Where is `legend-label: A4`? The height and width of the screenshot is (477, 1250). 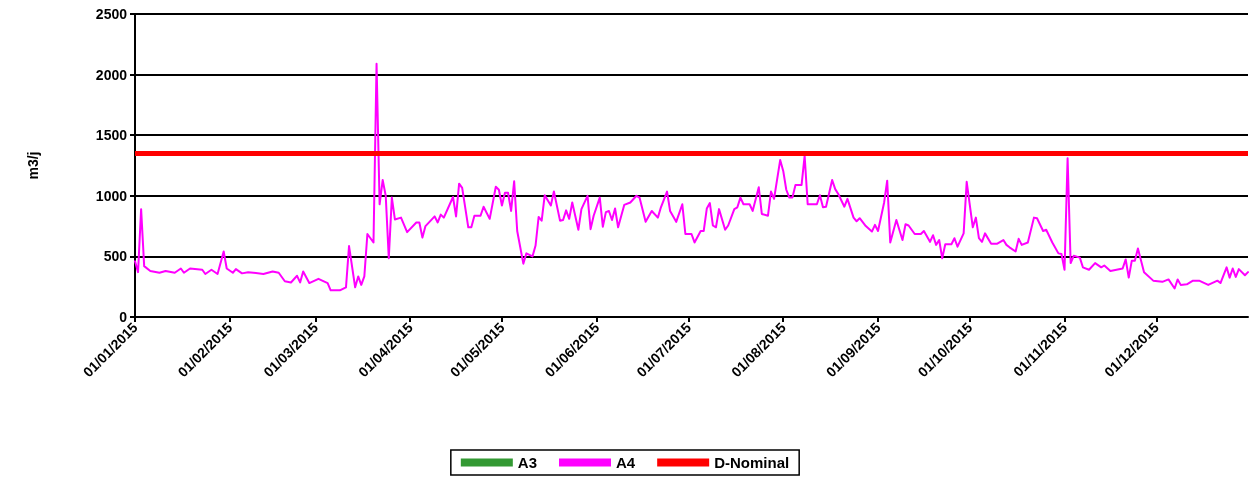
legend-label: A4 is located at coordinates (626, 462).